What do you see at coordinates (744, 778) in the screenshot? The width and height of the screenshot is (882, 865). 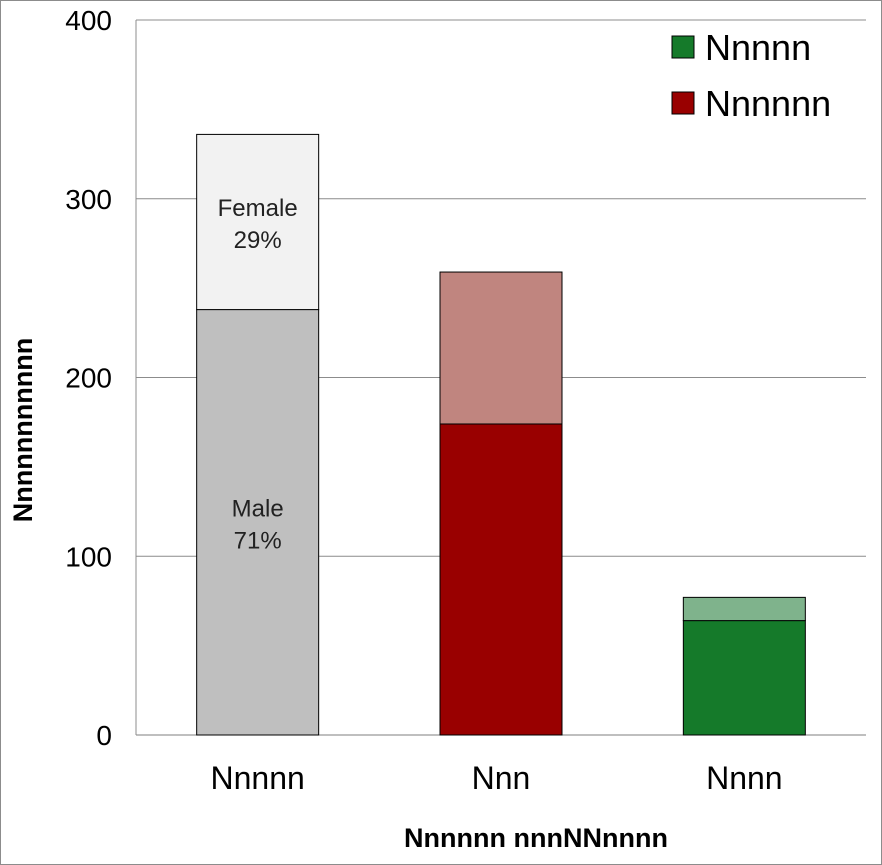 I see `x-tick-label-2: Nnnn` at bounding box center [744, 778].